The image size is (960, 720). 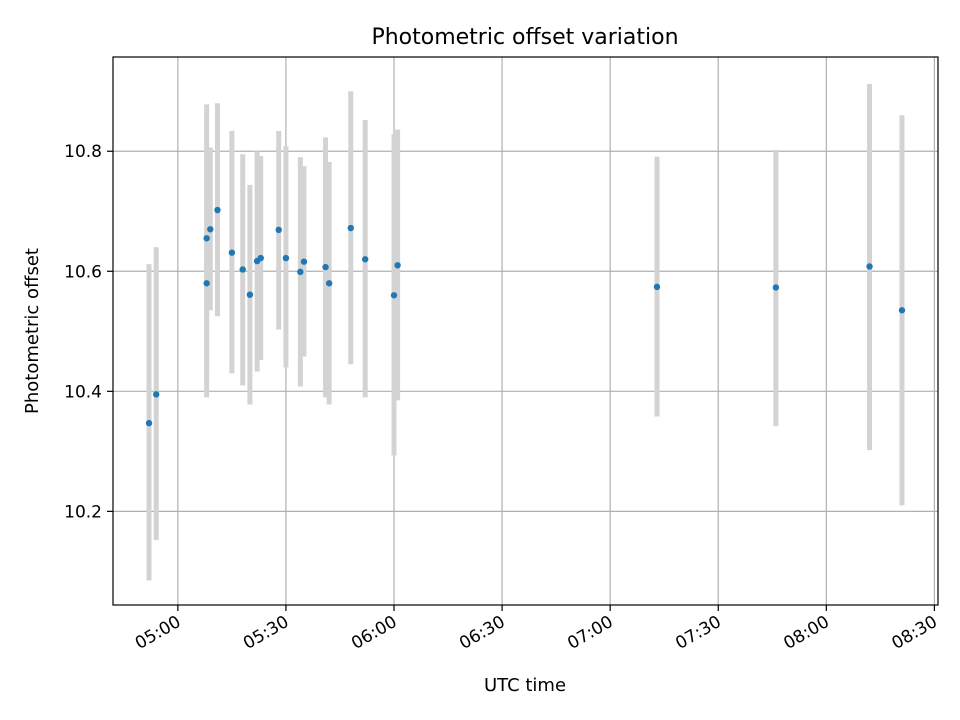 I want to click on chart-title: Photometric offset variation, so click(x=524, y=37).